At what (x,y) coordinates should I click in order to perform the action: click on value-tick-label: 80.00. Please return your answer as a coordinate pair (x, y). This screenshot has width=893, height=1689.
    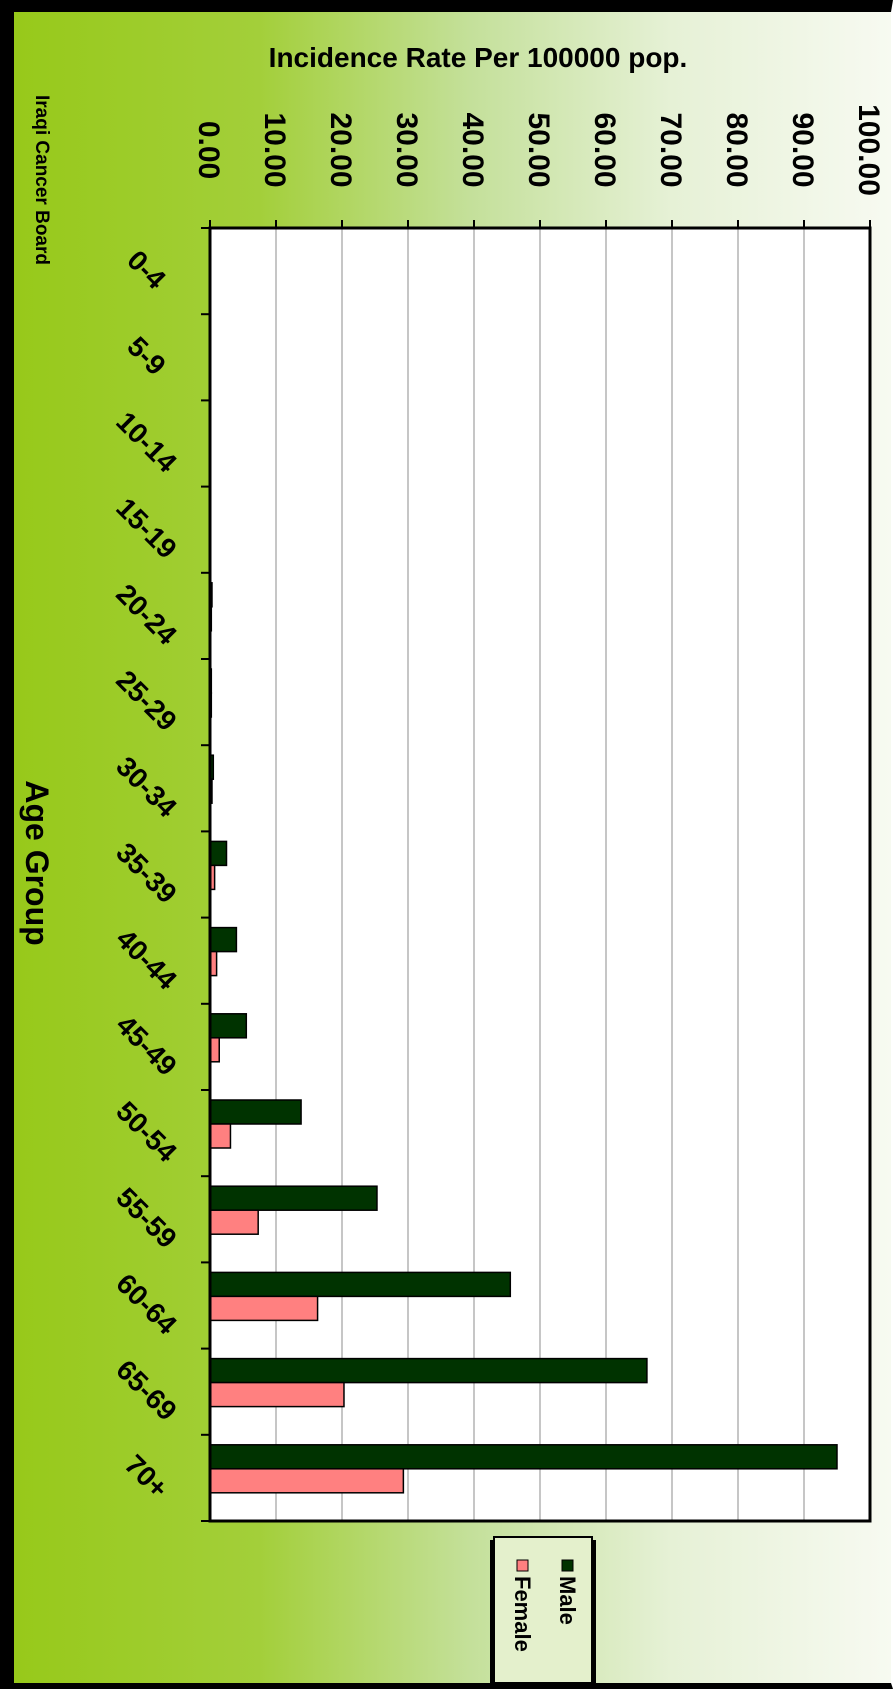
    Looking at the image, I should click on (736, 149).